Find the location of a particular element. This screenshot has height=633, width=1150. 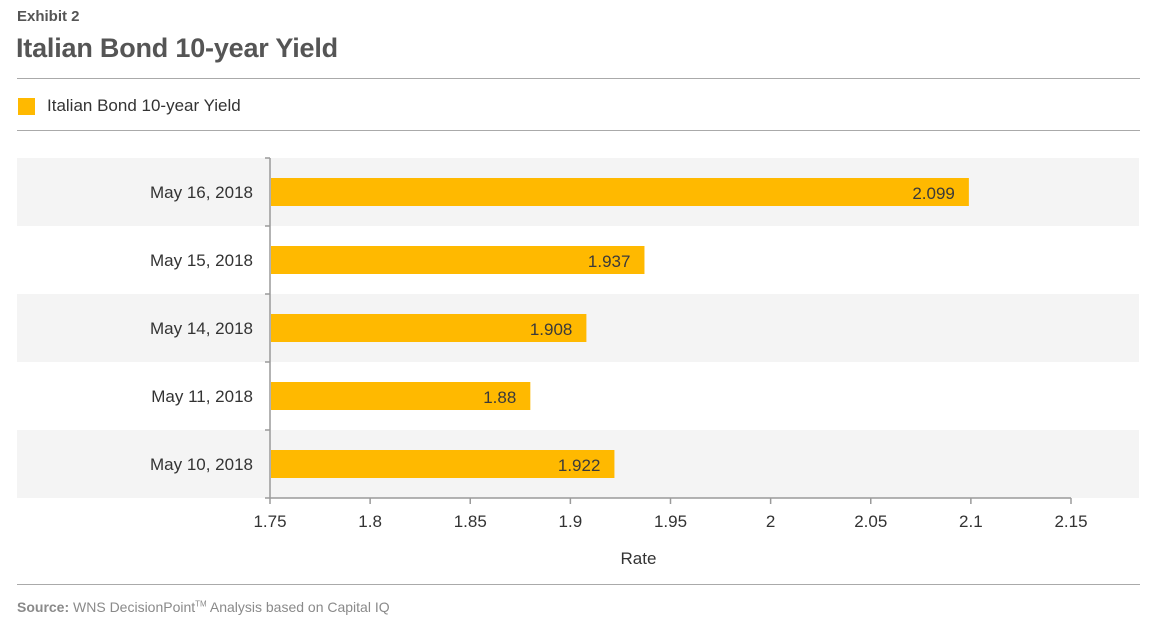

footer-divider is located at coordinates (578, 584).